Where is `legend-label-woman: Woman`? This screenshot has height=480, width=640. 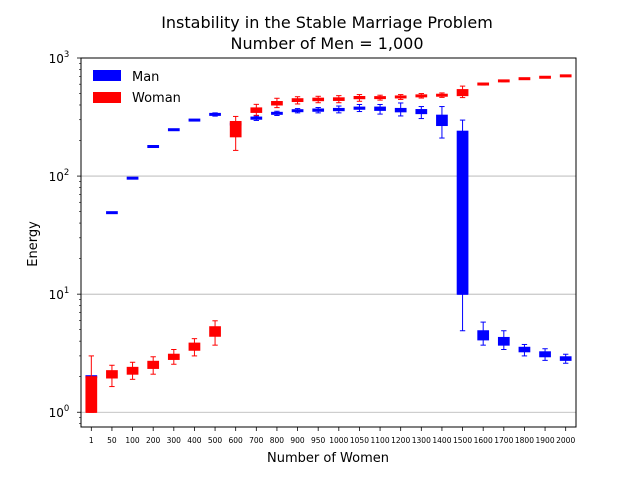 legend-label-woman: Woman is located at coordinates (156, 98).